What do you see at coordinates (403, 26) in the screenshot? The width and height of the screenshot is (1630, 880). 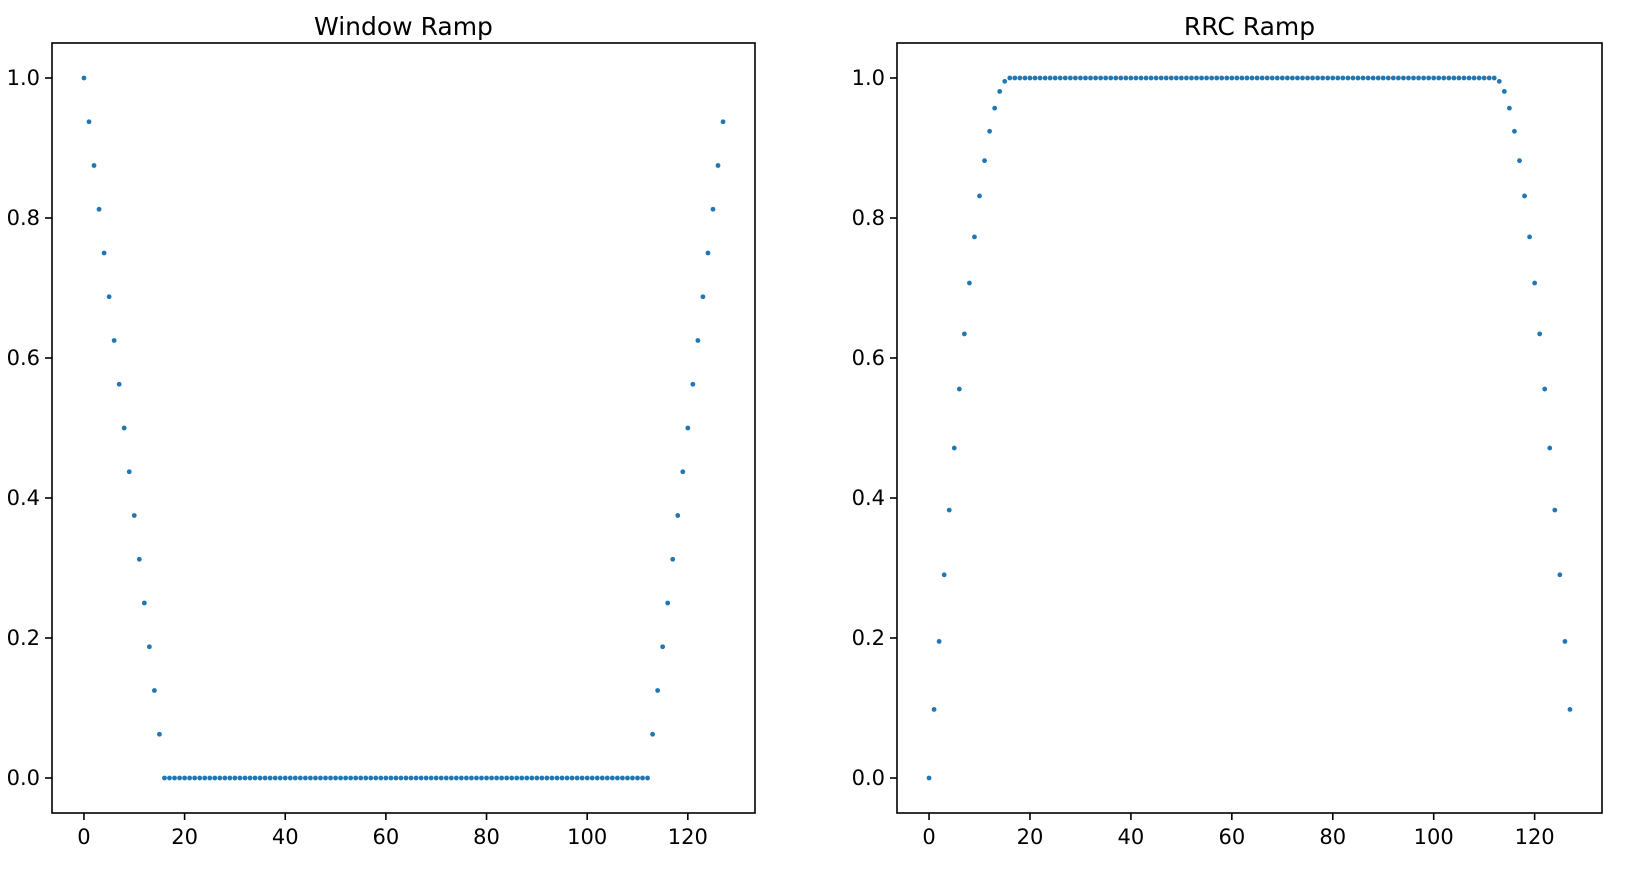 I see `plot-title-window-ramp: Window Ramp` at bounding box center [403, 26].